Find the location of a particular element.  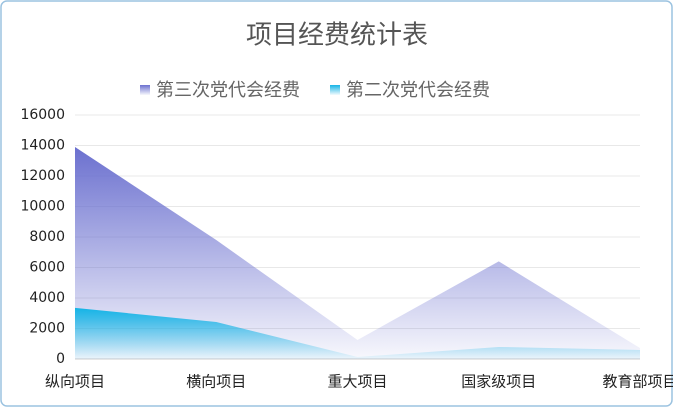

y-tick-label: 14000 is located at coordinates (42, 146).